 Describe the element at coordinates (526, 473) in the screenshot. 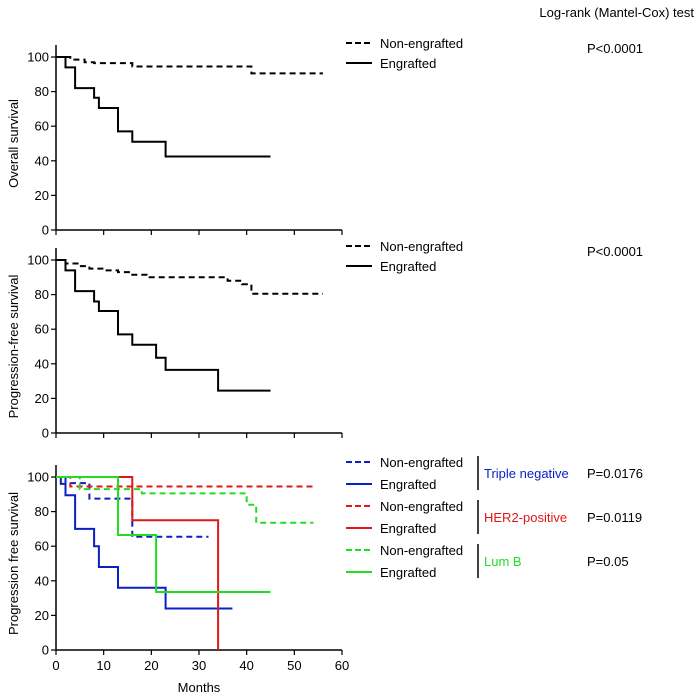

I see `group-label: Triple negative` at that location.